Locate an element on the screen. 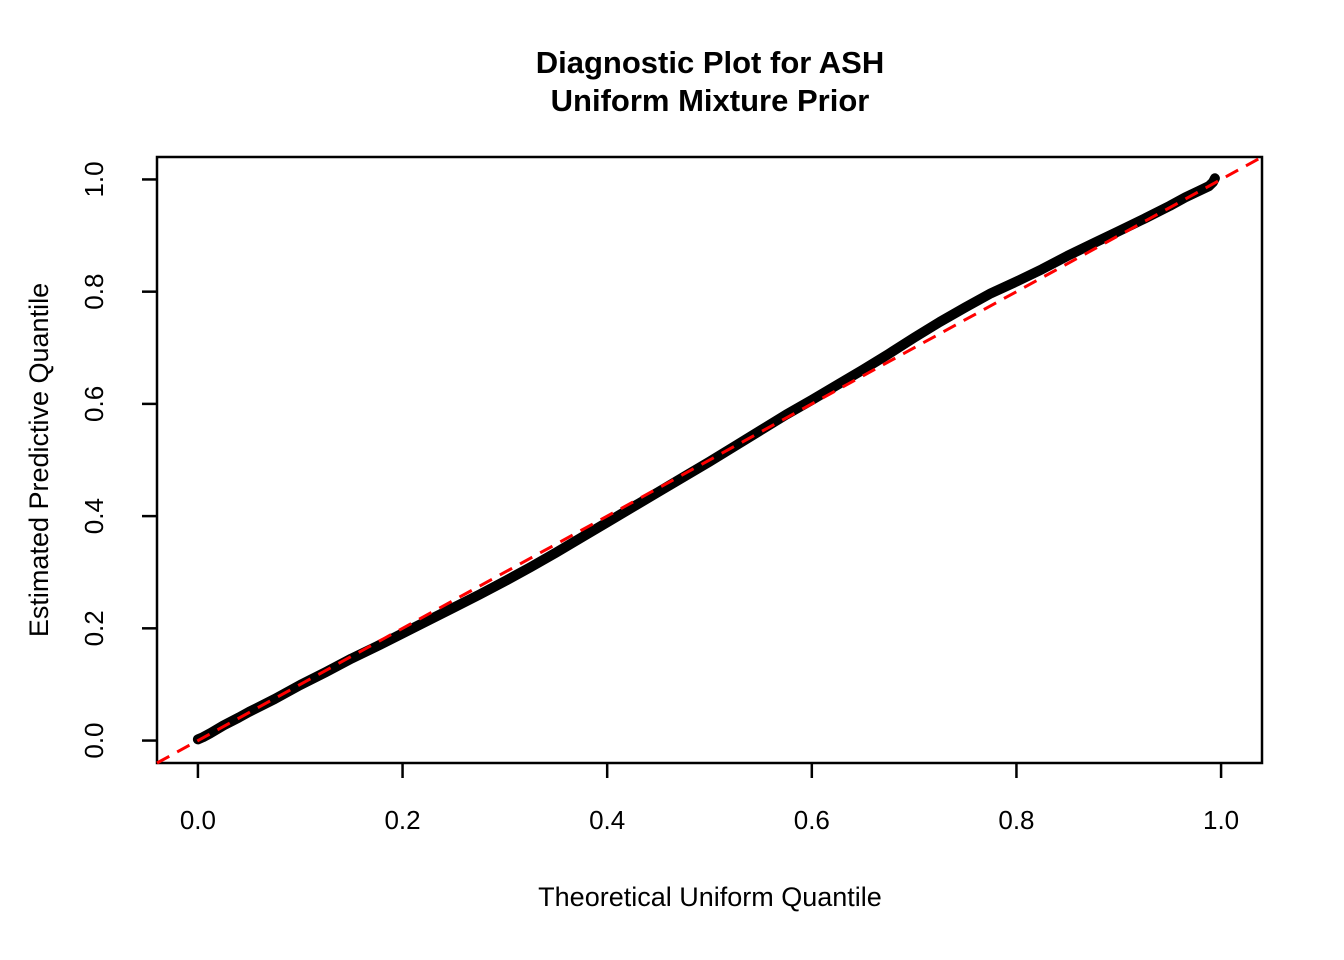  chart-title-line2: Uniform Mixture Prior is located at coordinates (710, 100).